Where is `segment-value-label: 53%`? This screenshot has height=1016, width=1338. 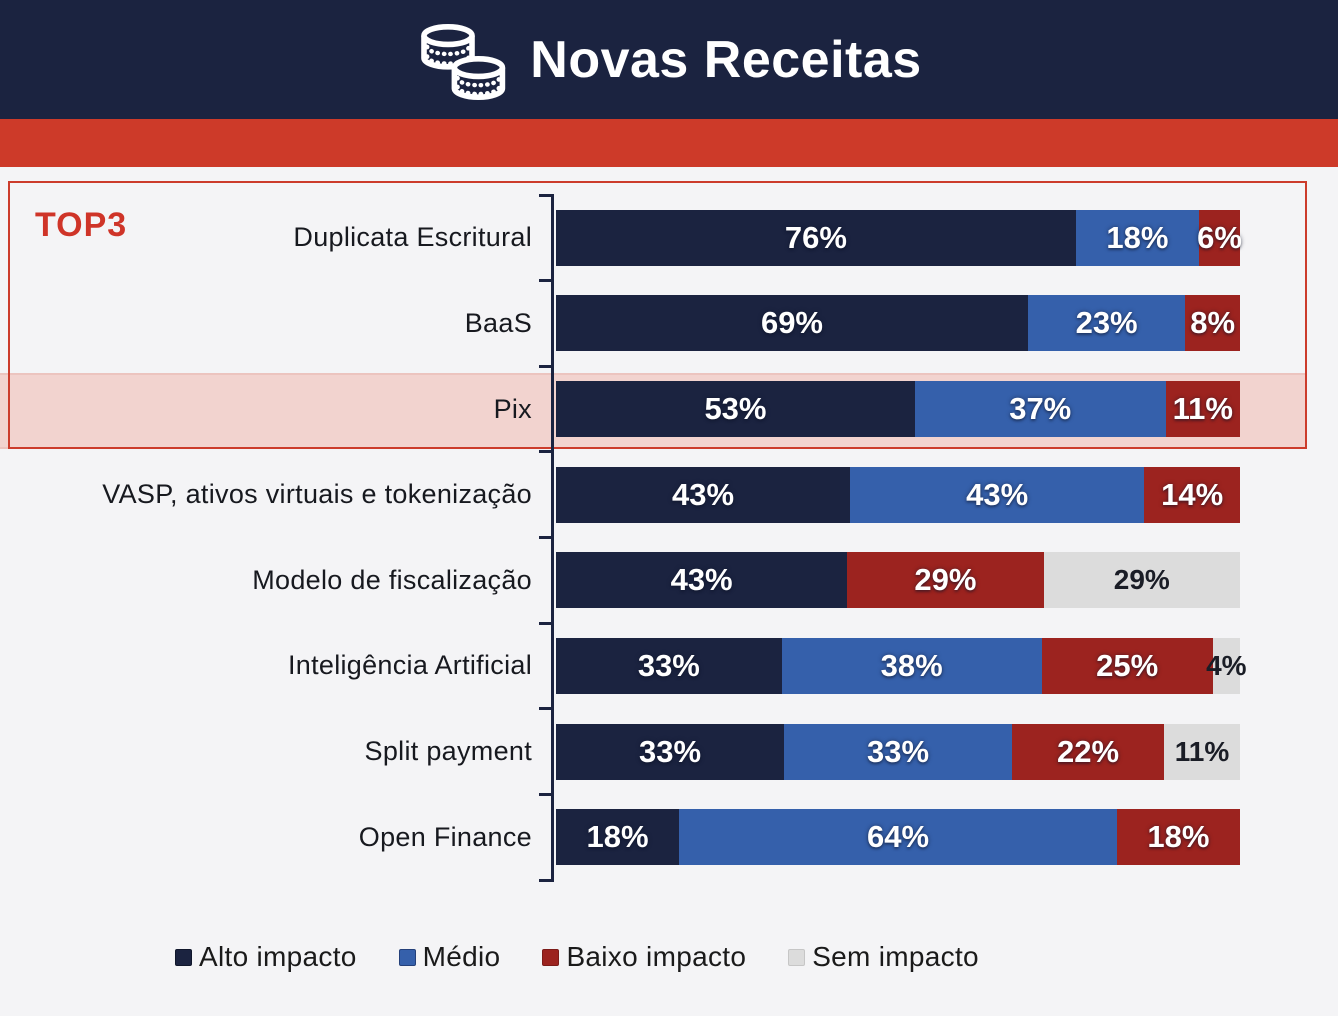 segment-value-label: 53% is located at coordinates (735, 409).